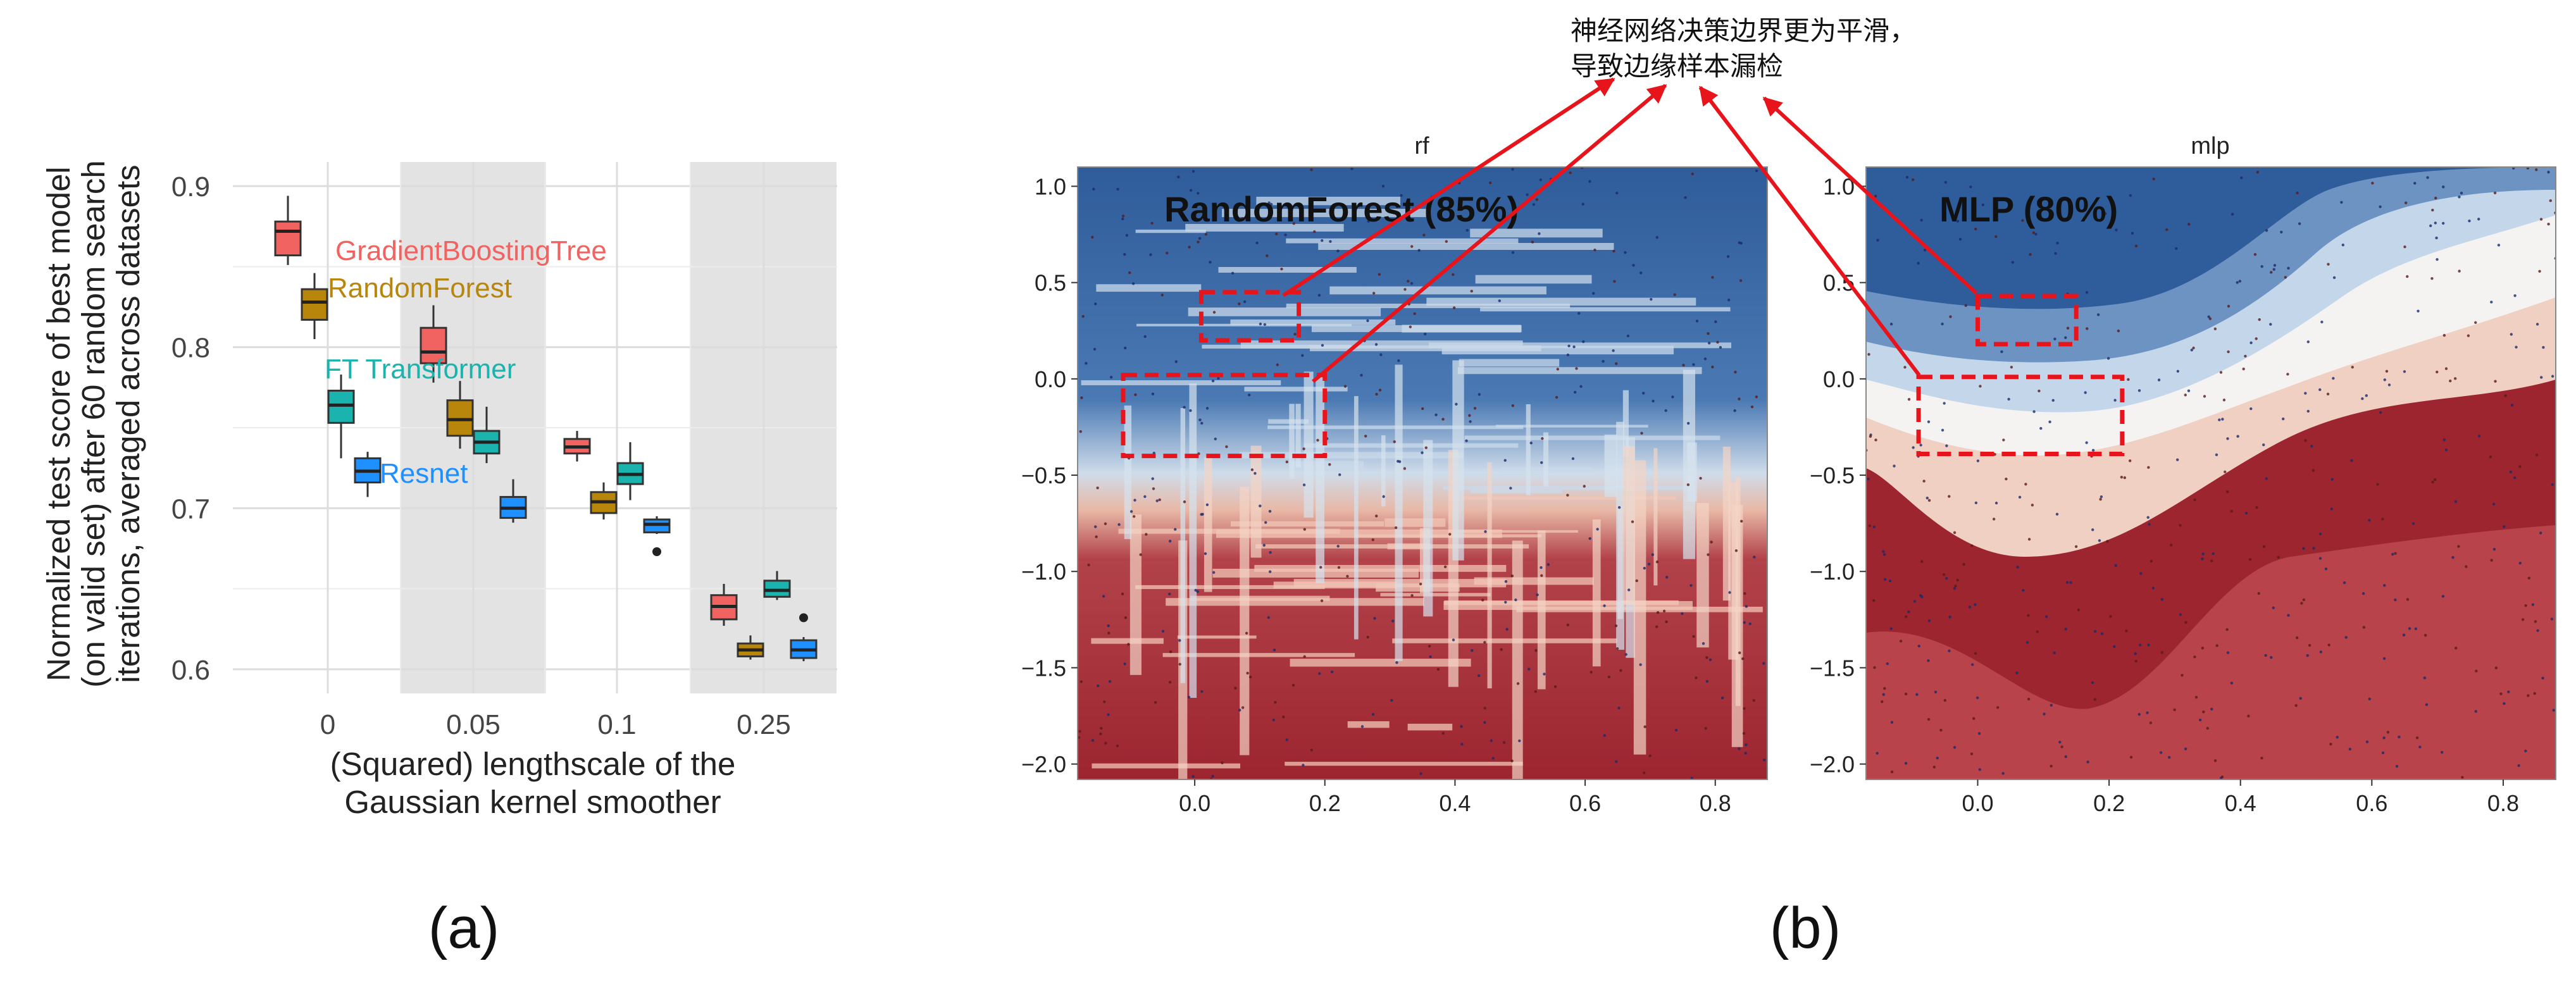  Describe the element at coordinates (314, 304) in the screenshot. I see `box` at that location.